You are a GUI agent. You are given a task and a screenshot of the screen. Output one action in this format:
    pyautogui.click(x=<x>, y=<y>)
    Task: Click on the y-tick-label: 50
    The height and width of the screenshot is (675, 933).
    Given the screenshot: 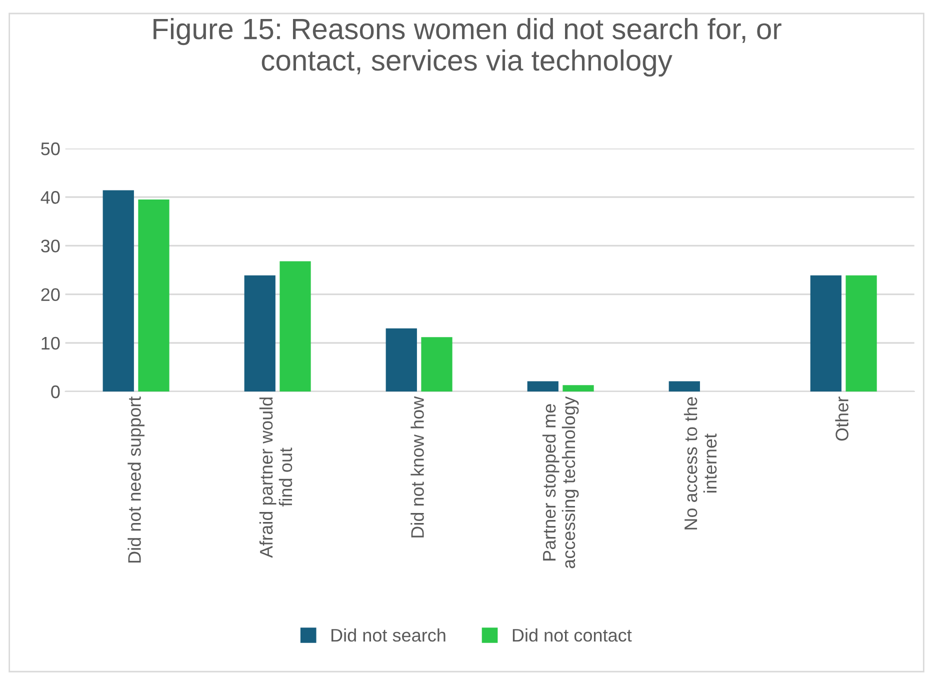 What is the action you would take?
    pyautogui.click(x=50, y=149)
    